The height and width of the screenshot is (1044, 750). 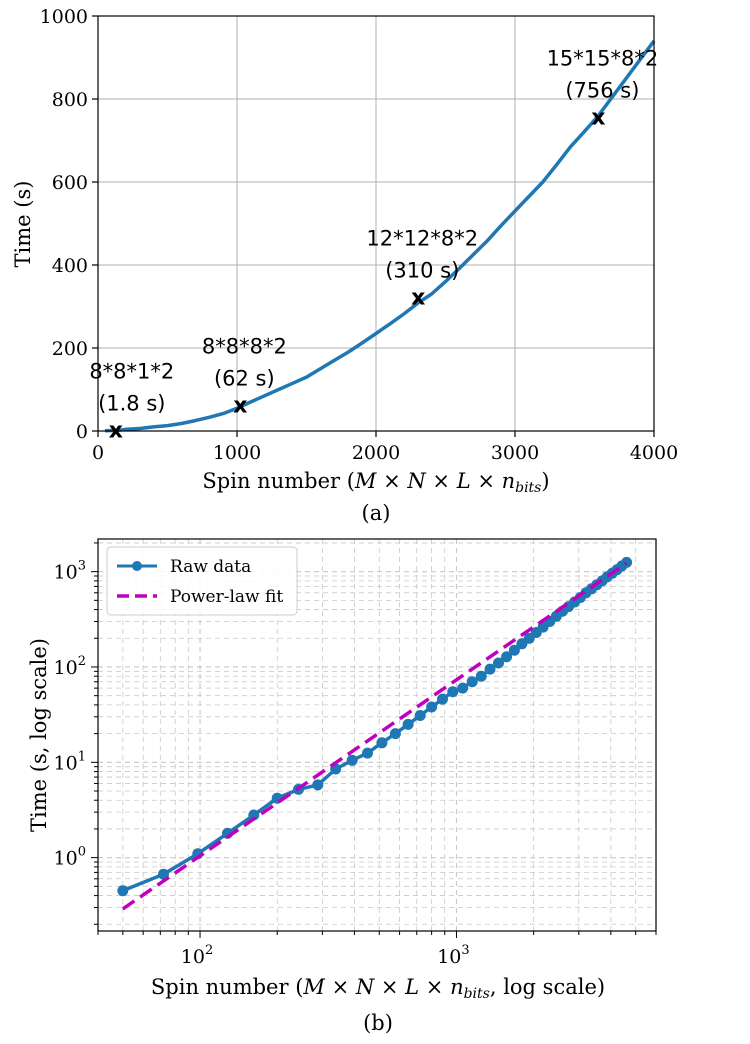 What do you see at coordinates (375, 482) in the screenshot?
I see `x-axis-label-a: Spin number (M × N × L × nbits)` at bounding box center [375, 482].